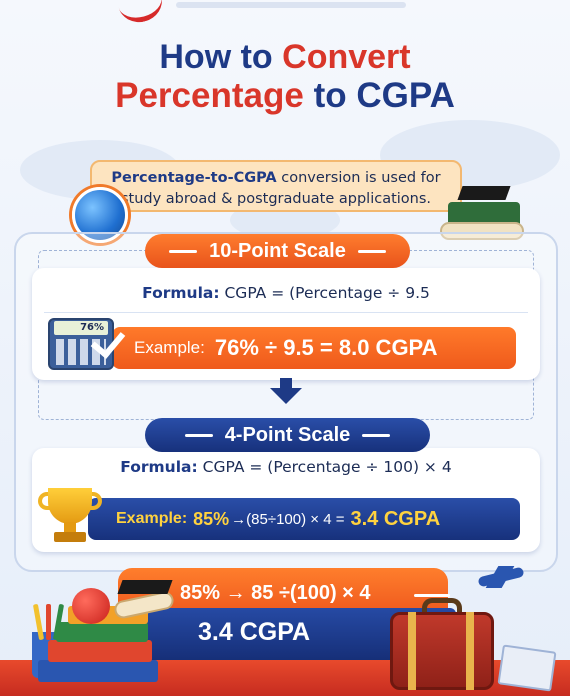  Describe the element at coordinates (91, 606) in the screenshot. I see `apple-icon` at that location.